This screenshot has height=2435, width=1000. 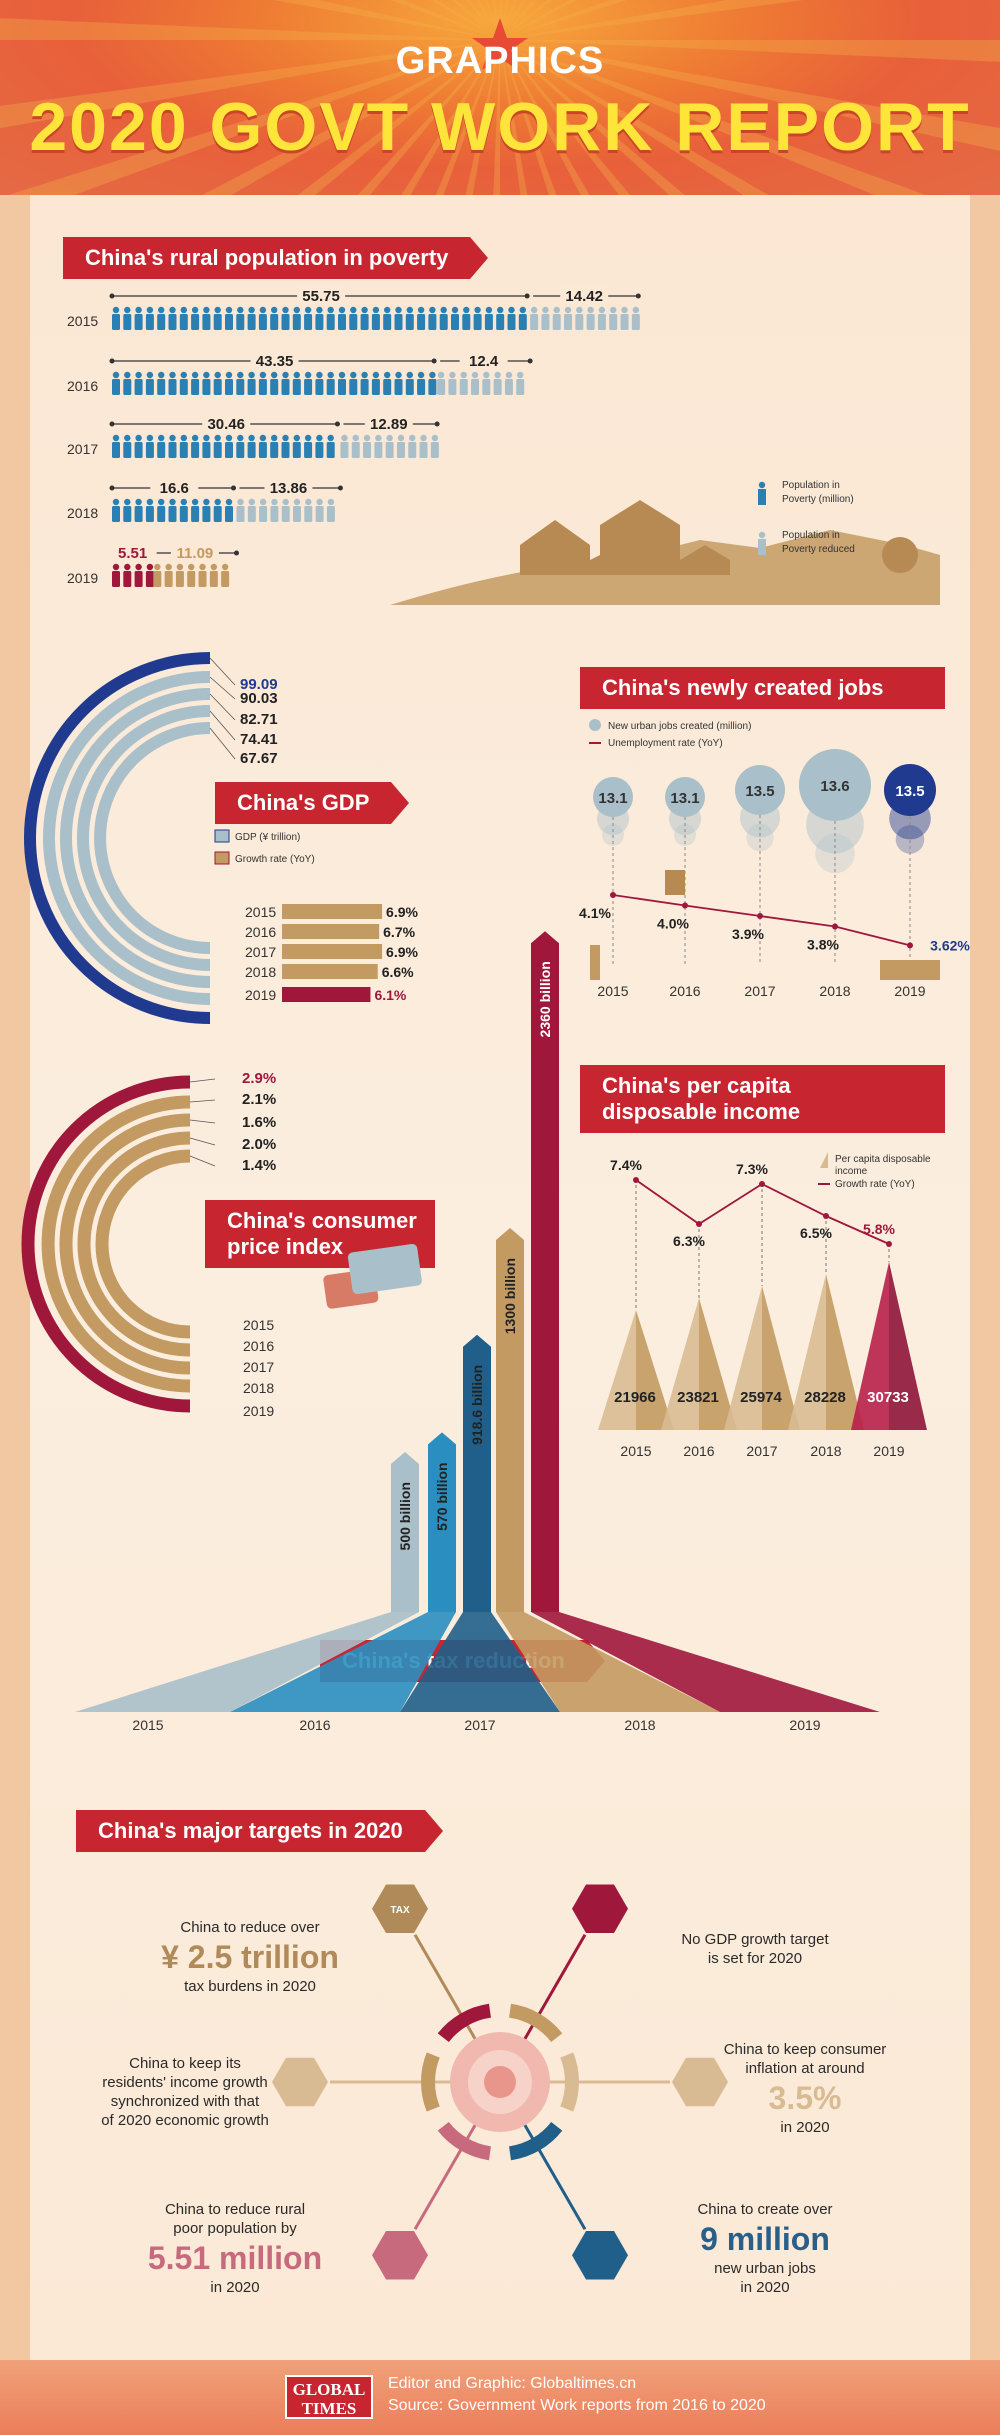 What do you see at coordinates (484, 361) in the screenshot?
I see `poverty-reduced-label: 12.4` at bounding box center [484, 361].